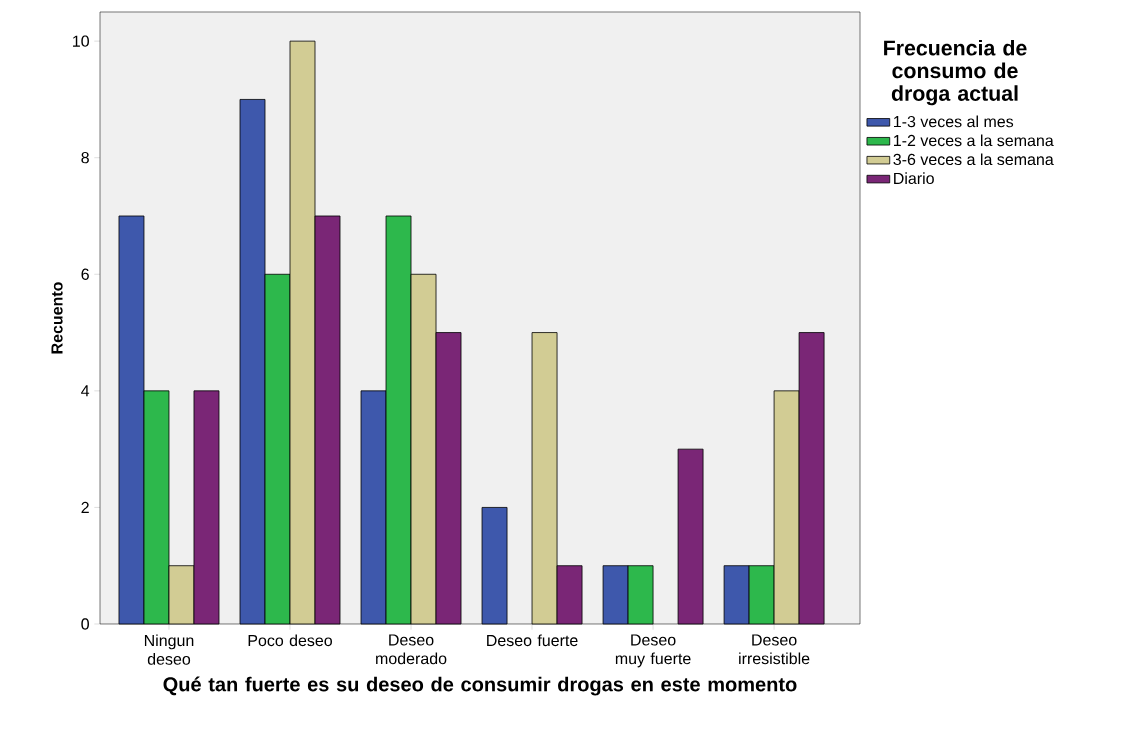  Describe the element at coordinates (955, 72) in the screenshot. I see `legend-title: Frecuencia de consumo de droga actual` at that location.